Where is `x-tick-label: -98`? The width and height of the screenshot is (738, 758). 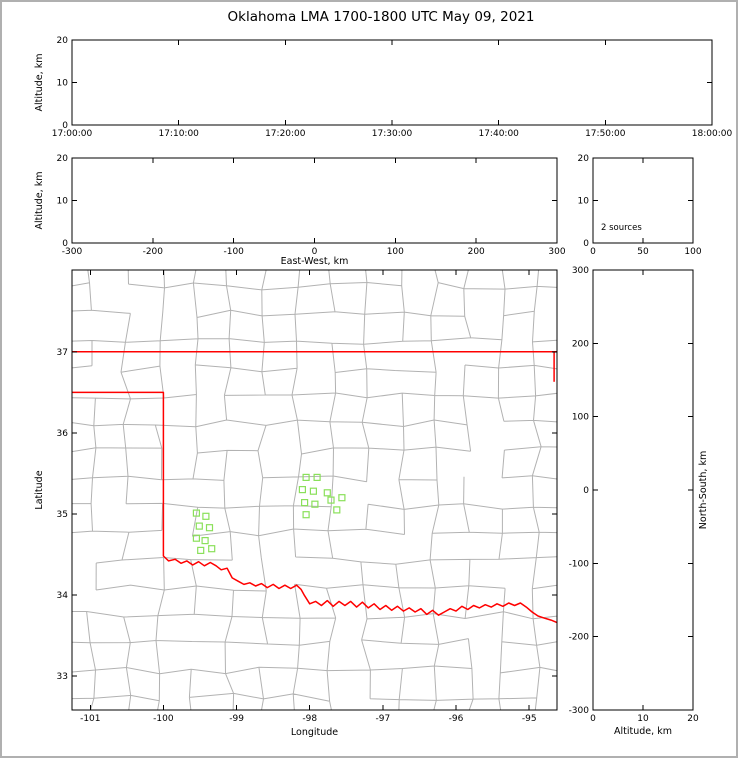
x-tick-label: -98 is located at coordinates (309, 719).